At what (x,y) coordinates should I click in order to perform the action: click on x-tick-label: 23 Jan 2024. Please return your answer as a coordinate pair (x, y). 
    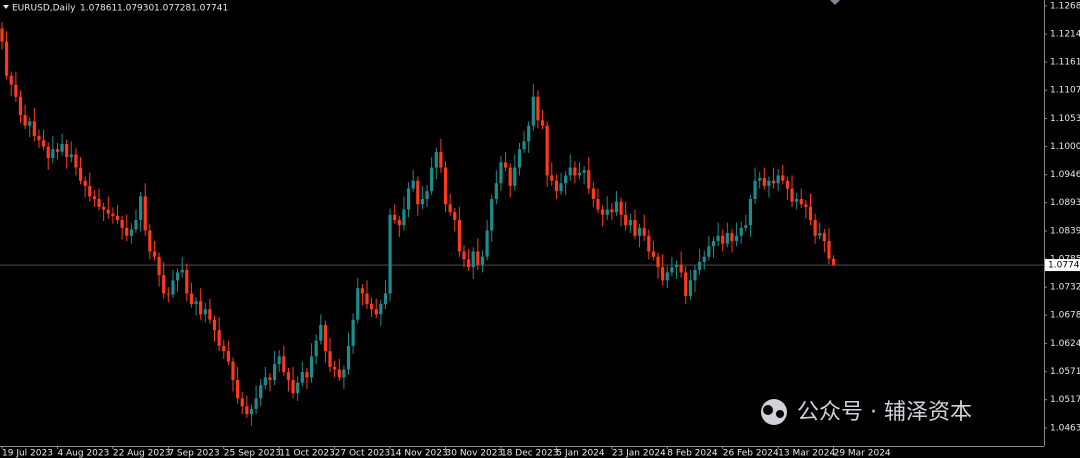
    Looking at the image, I should click on (639, 453).